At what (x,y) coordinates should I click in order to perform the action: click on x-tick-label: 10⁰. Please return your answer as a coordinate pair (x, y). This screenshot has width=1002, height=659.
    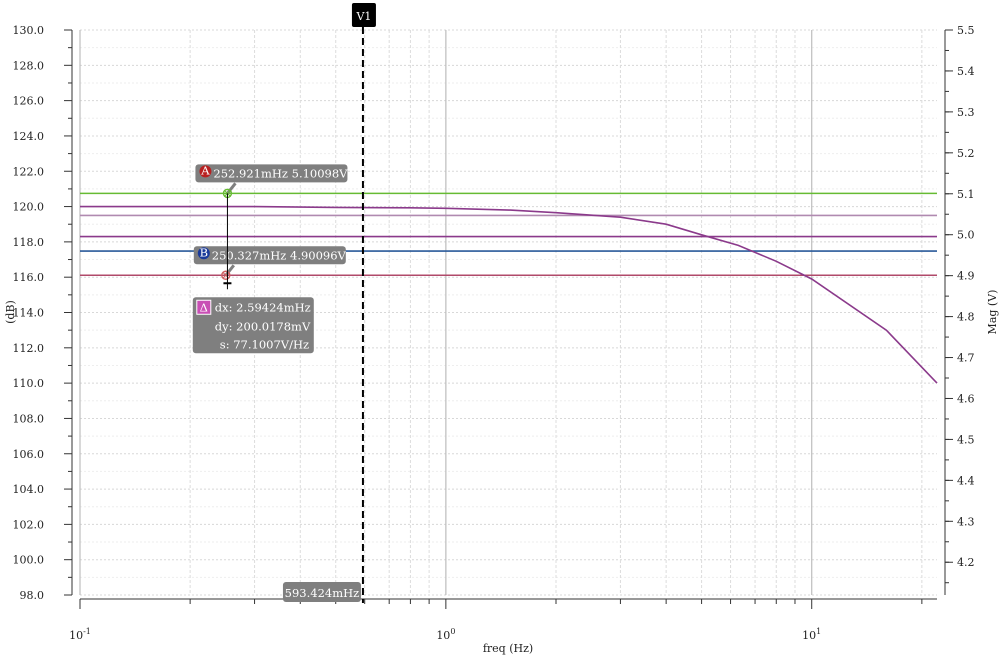
    Looking at the image, I should click on (445, 634).